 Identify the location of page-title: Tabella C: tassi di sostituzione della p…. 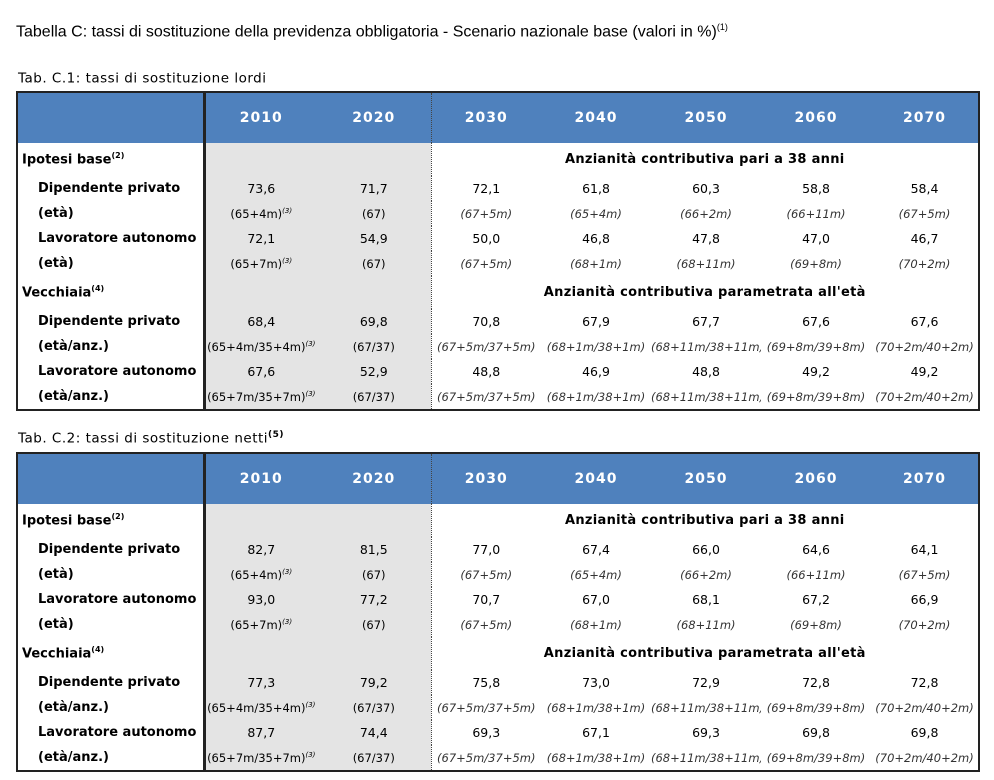
(372, 31).